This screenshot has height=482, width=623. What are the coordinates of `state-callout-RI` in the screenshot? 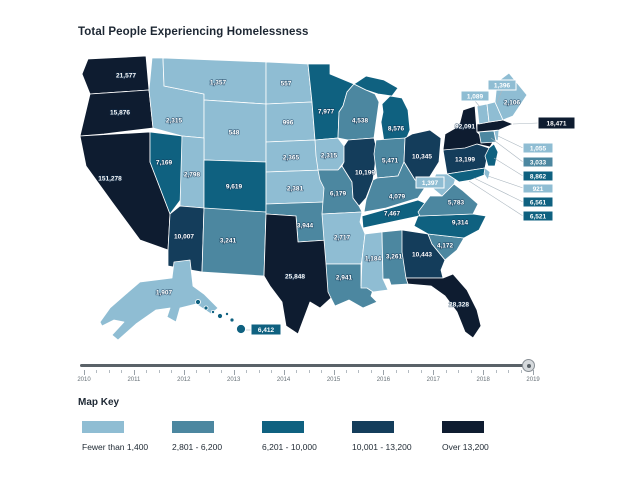 It's located at (538, 148).